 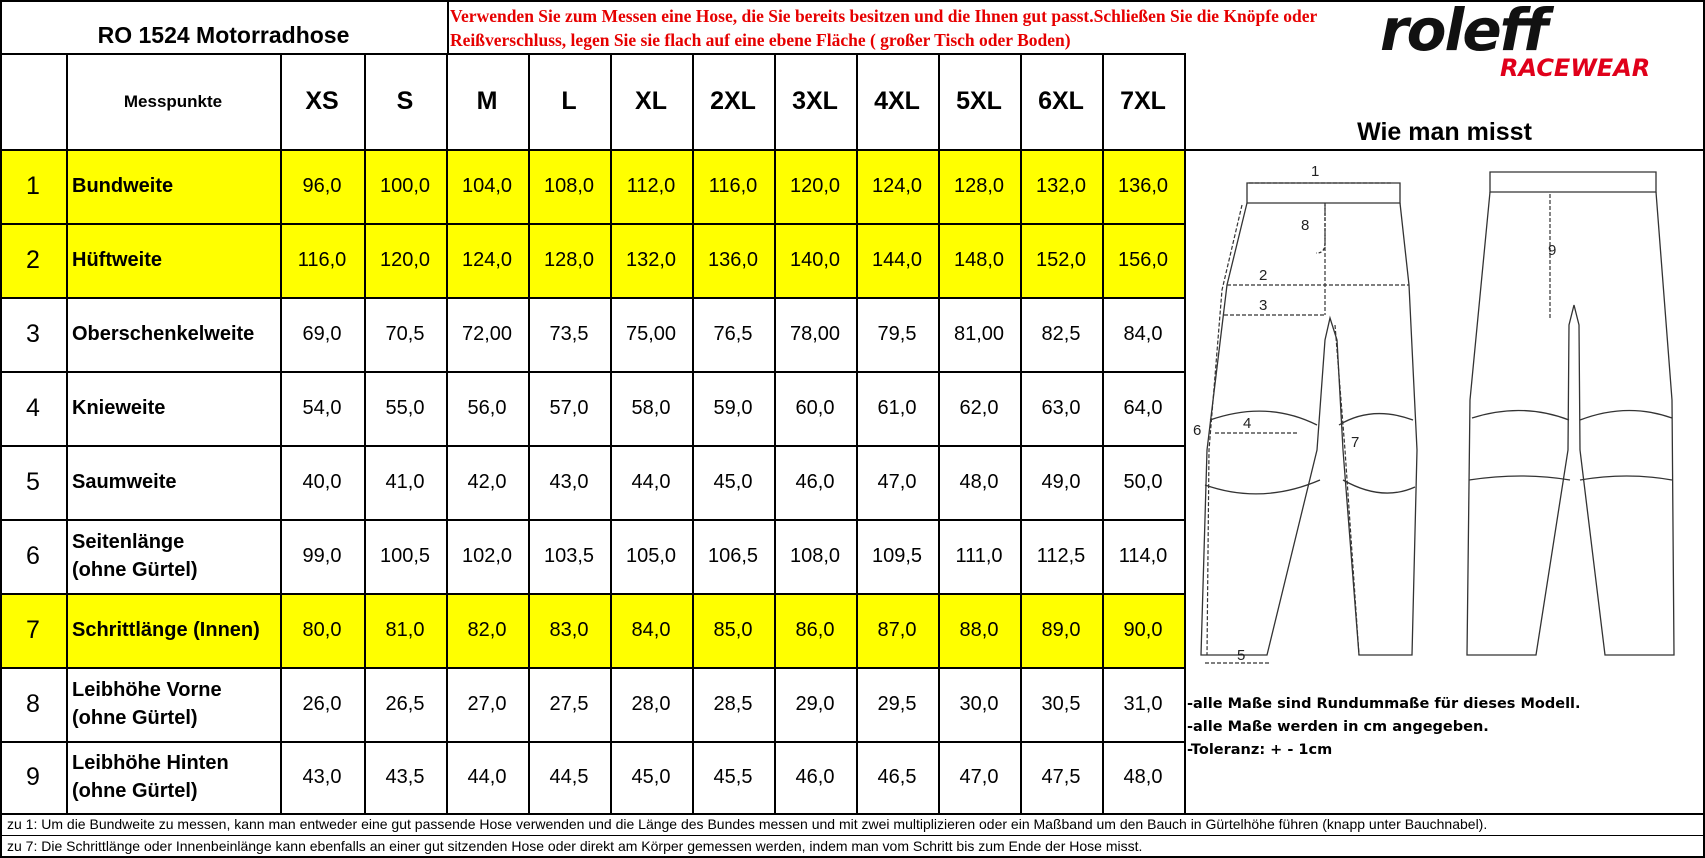 I want to click on value-cell: 148,0, so click(x=979, y=259).